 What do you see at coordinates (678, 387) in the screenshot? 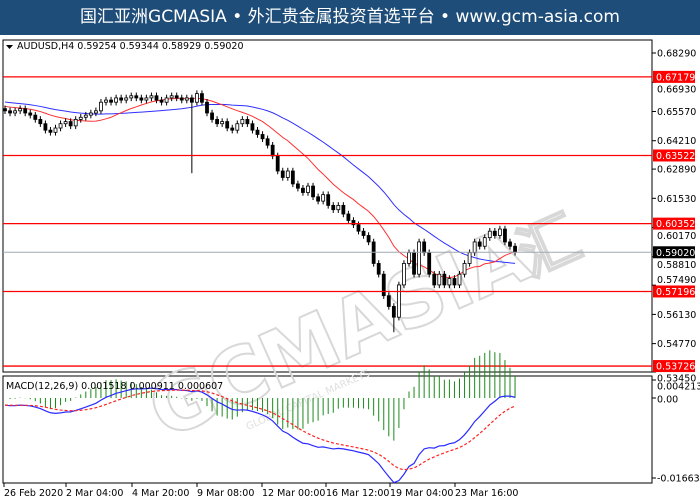
I see `macd-y-tick-label: 0.004213` at bounding box center [678, 387].